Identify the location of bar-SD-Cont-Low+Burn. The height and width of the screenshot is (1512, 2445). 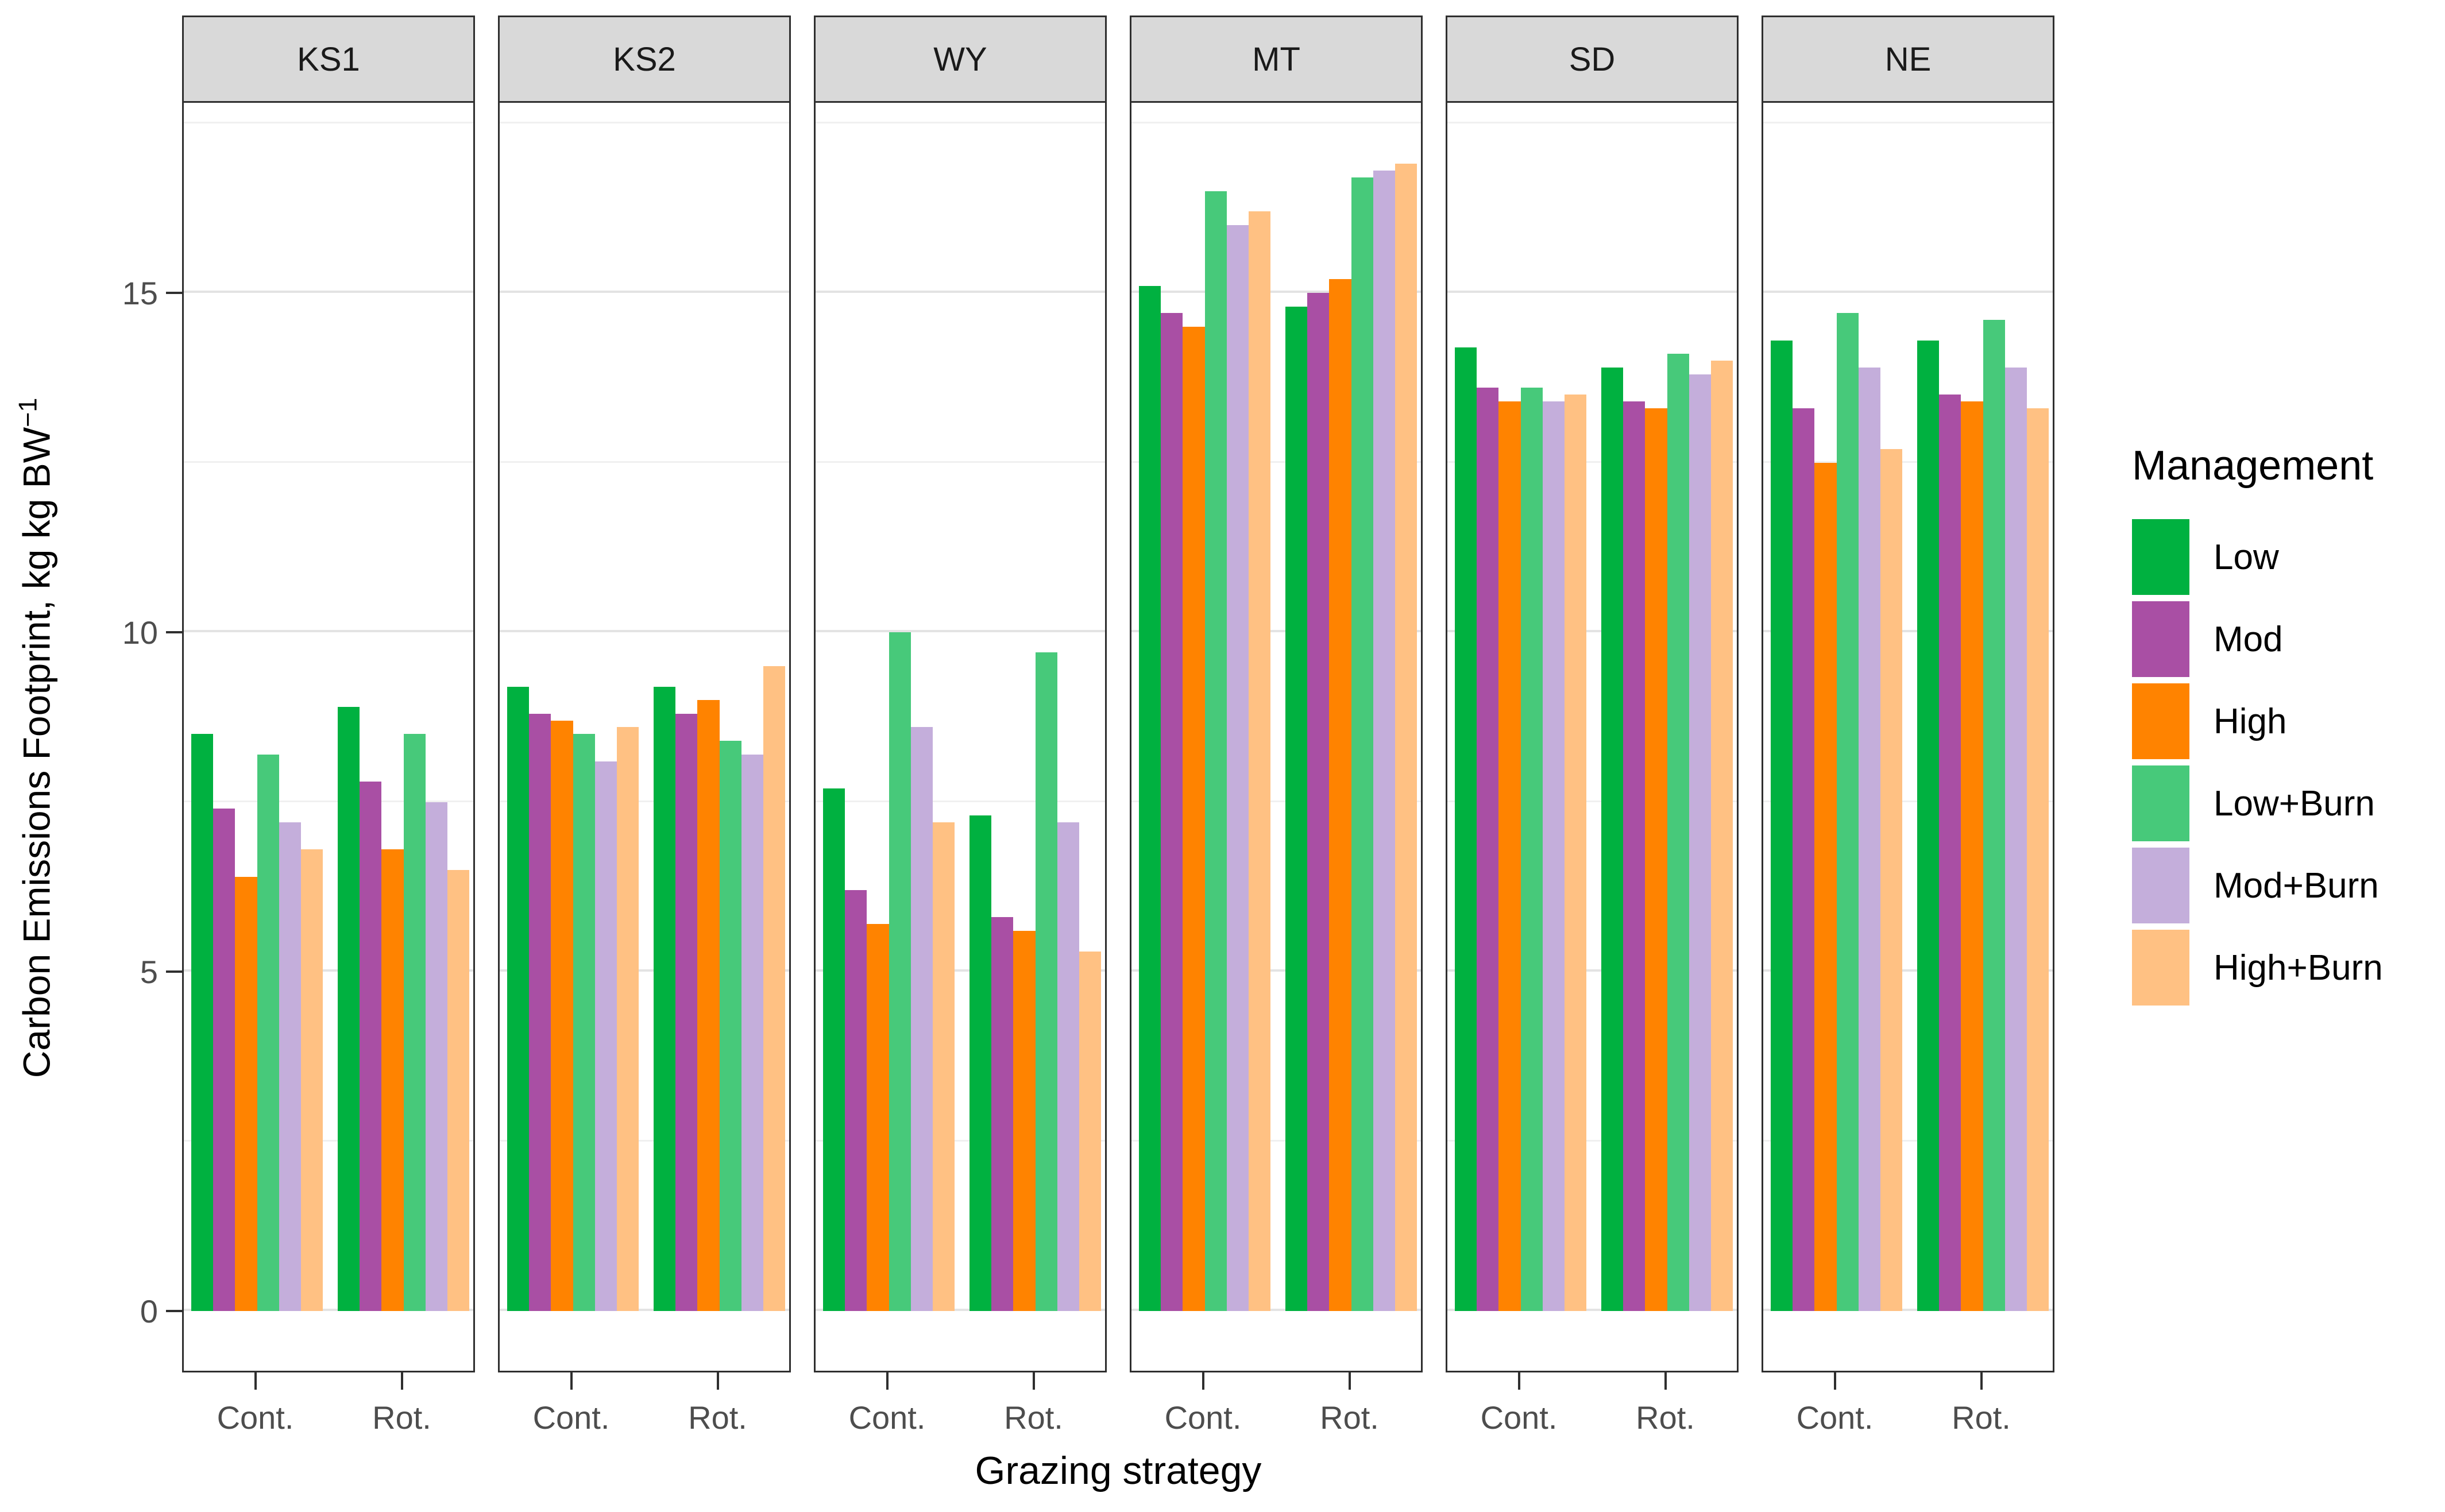
(1531, 849).